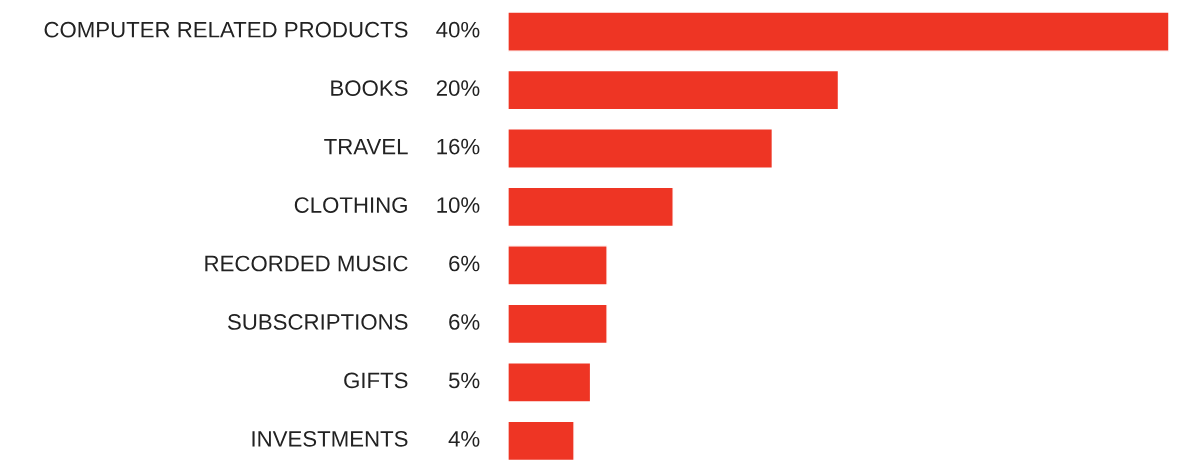 This screenshot has height=470, width=1202. What do you see at coordinates (458, 146) in the screenshot?
I see `data-label: 16%` at bounding box center [458, 146].